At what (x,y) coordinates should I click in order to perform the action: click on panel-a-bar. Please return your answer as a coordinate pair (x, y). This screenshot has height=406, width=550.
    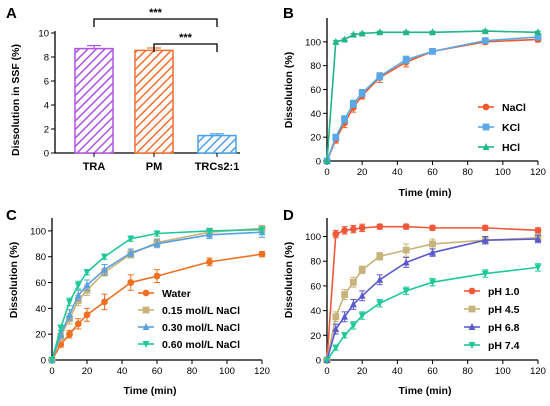
    Looking at the image, I should click on (217, 144).